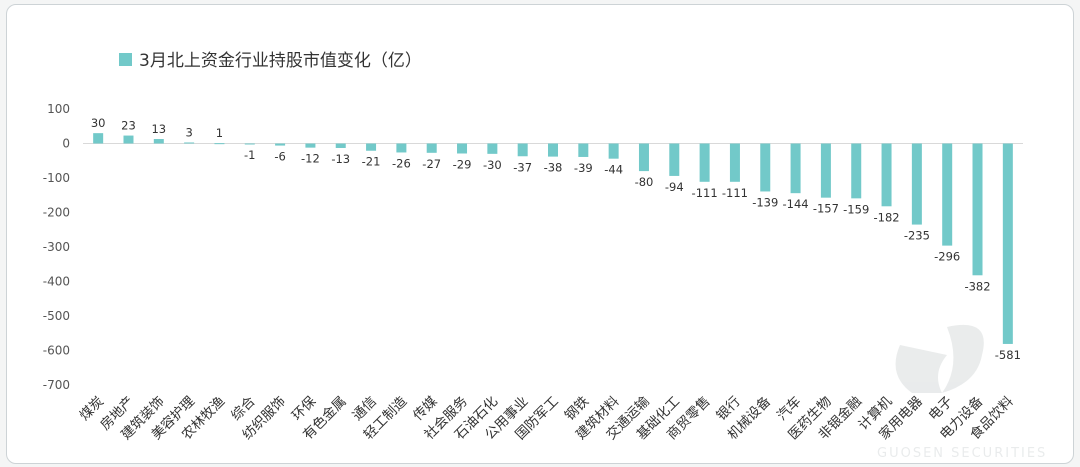 This screenshot has width=1080, height=467. Describe the element at coordinates (280, 61) in the screenshot. I see `legend-label: 3月北上资金行业持股市值变化（亿）` at that location.